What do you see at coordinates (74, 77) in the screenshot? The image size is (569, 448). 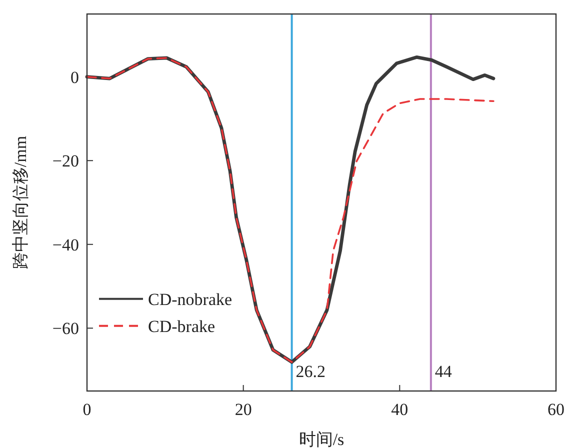 I see `y-tick-label: 0` at bounding box center [74, 77].